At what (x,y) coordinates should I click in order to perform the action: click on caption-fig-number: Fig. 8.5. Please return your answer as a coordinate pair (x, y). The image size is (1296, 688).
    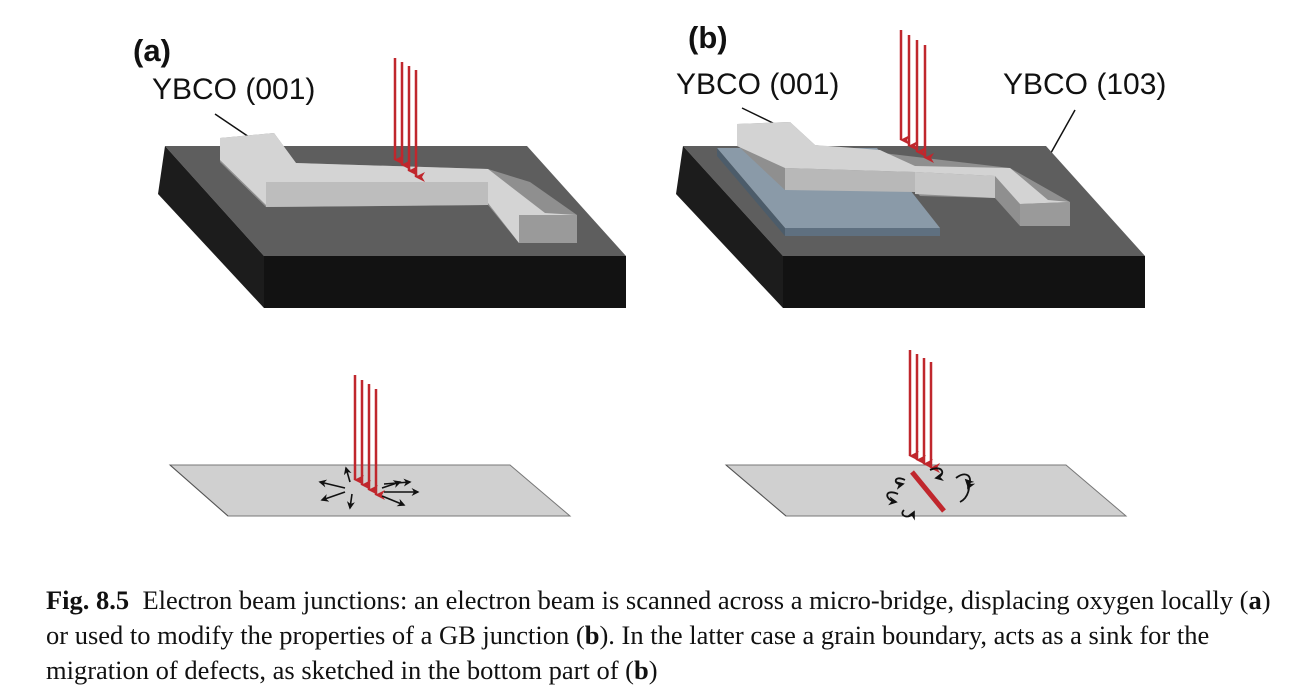
    Looking at the image, I should click on (88, 599).